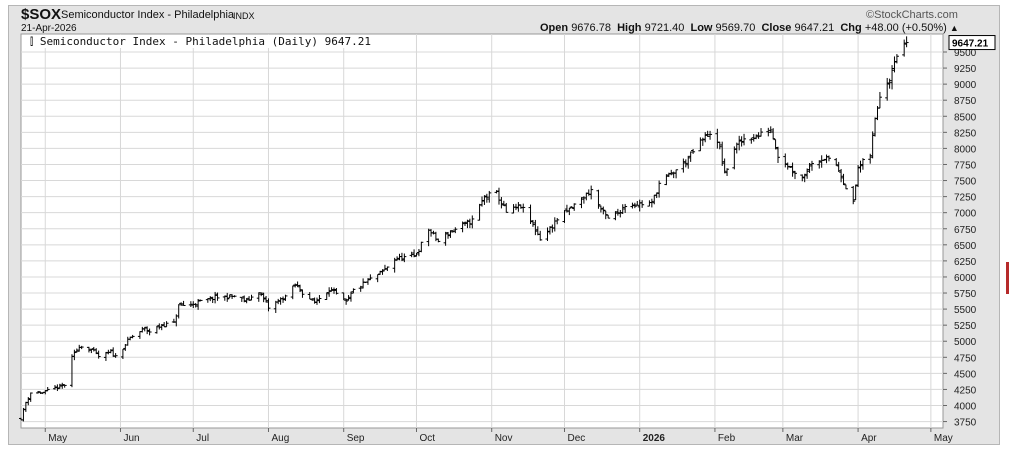 The height and width of the screenshot is (452, 1011). What do you see at coordinates (49, 28) in the screenshot?
I see `chart-date: 21-Apr-2026` at bounding box center [49, 28].